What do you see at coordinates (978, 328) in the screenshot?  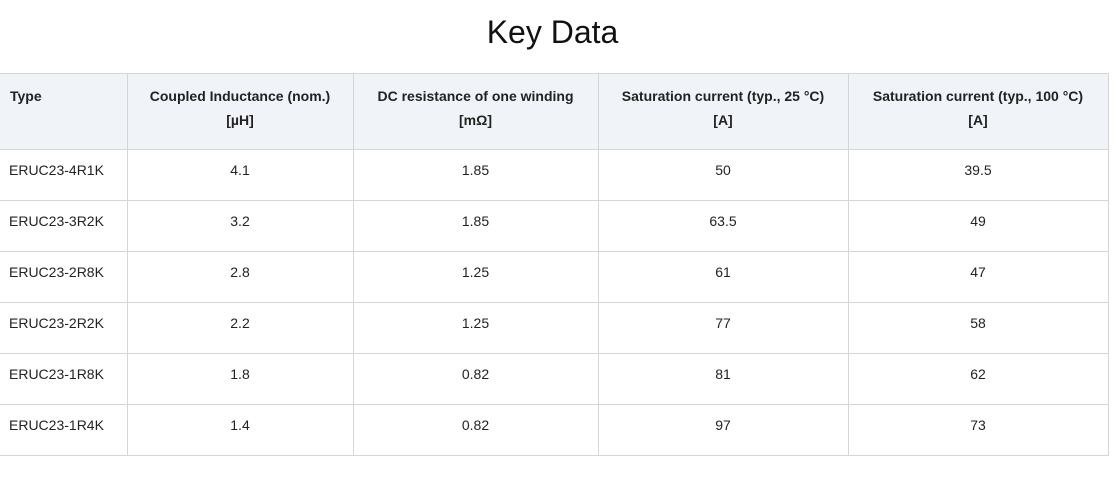 I see `cell-saturation-100: 58` at bounding box center [978, 328].